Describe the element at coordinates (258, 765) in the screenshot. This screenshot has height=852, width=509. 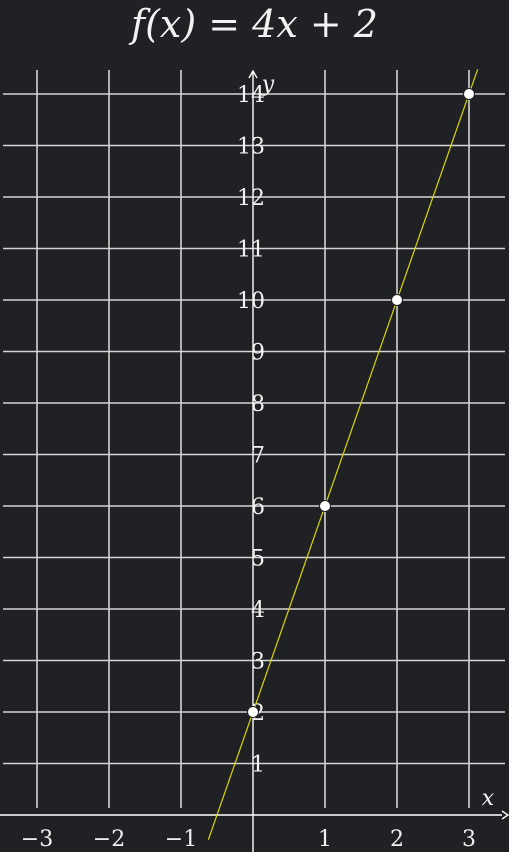
I see `y-tick-label: 1` at that location.